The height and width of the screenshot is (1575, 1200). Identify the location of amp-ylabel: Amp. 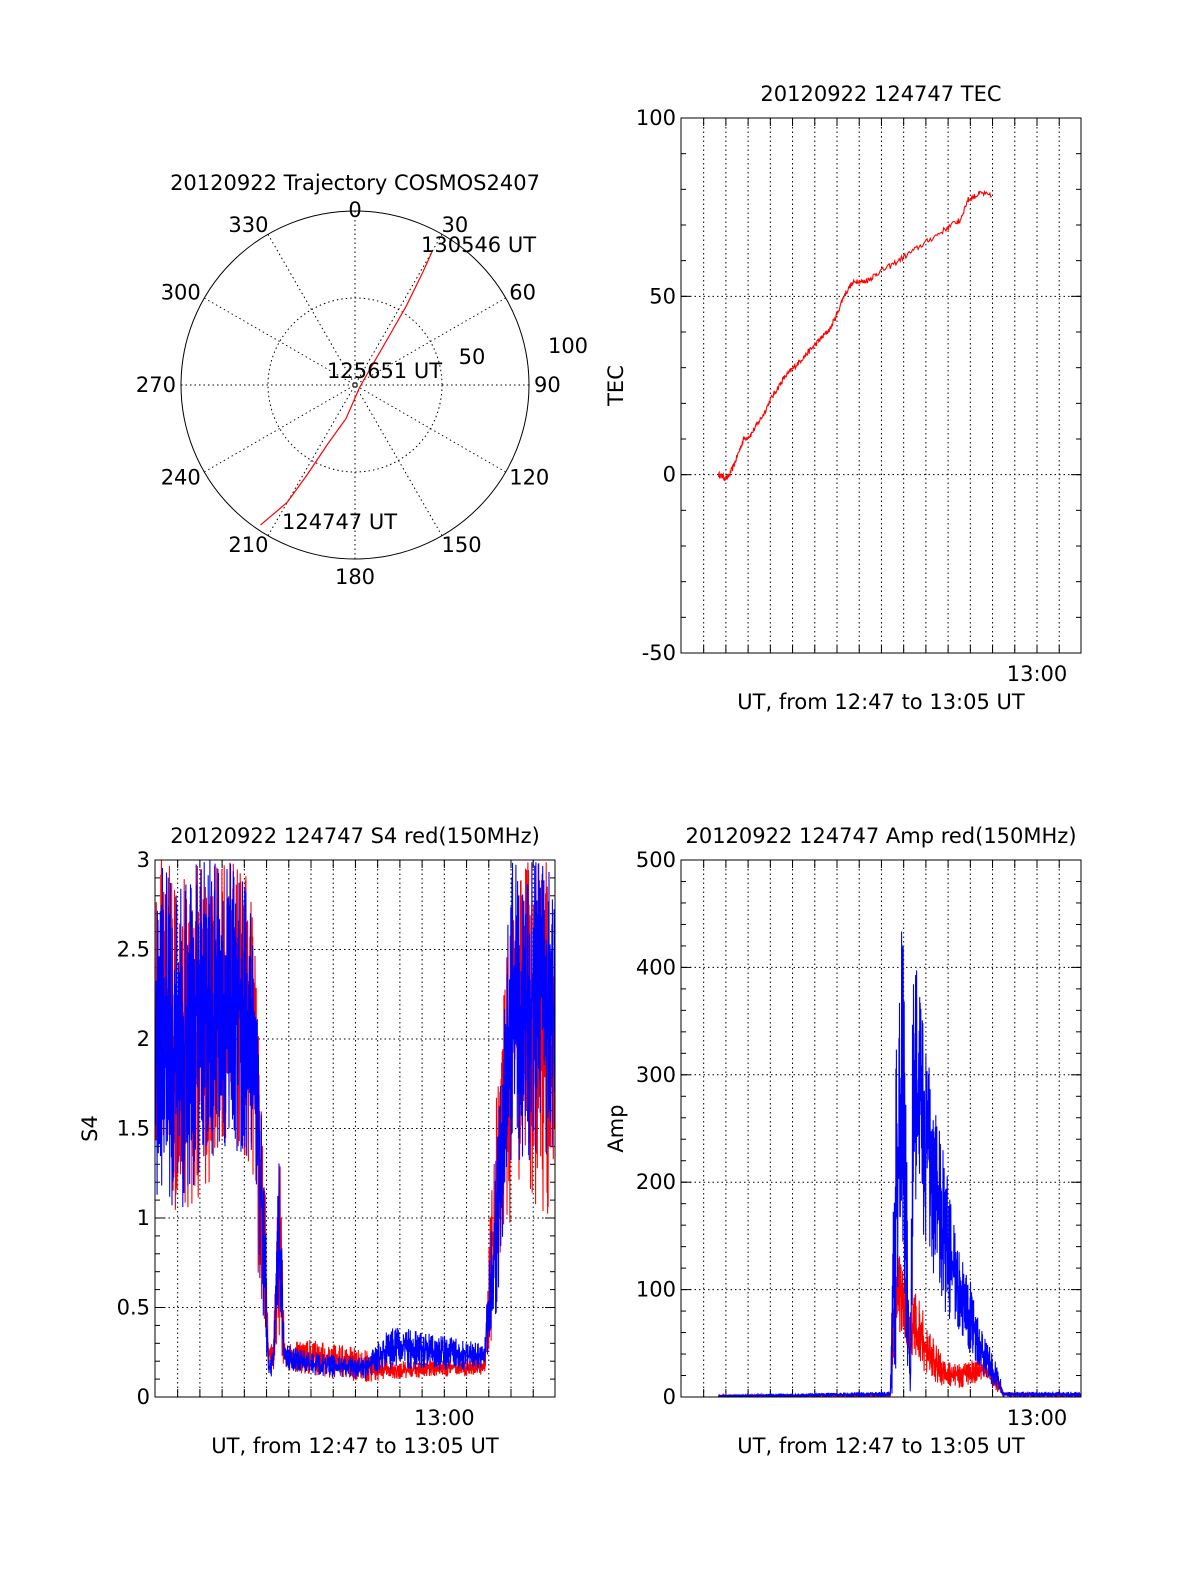
(616, 1128).